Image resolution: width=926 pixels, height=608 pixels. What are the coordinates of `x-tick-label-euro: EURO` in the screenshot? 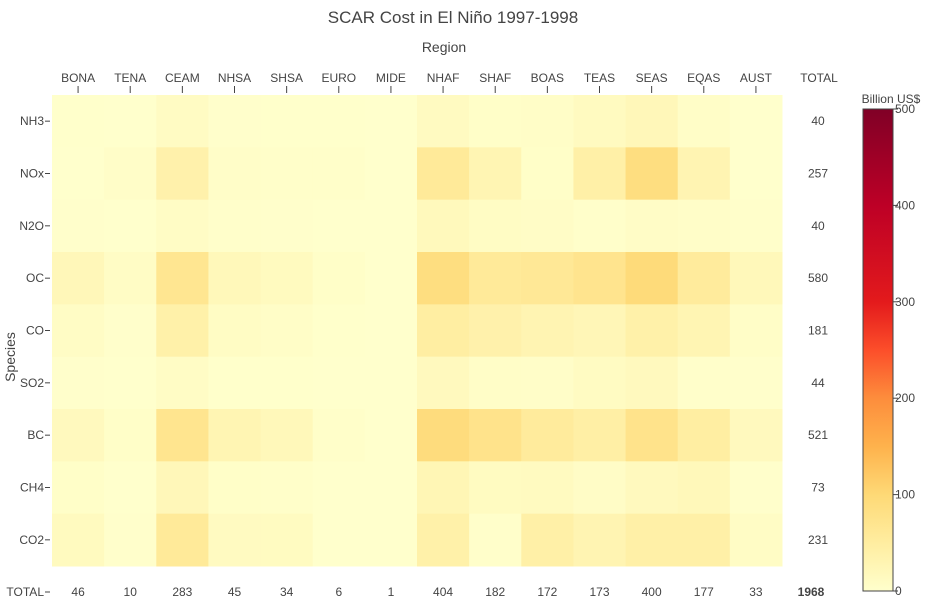 It's located at (338, 78).